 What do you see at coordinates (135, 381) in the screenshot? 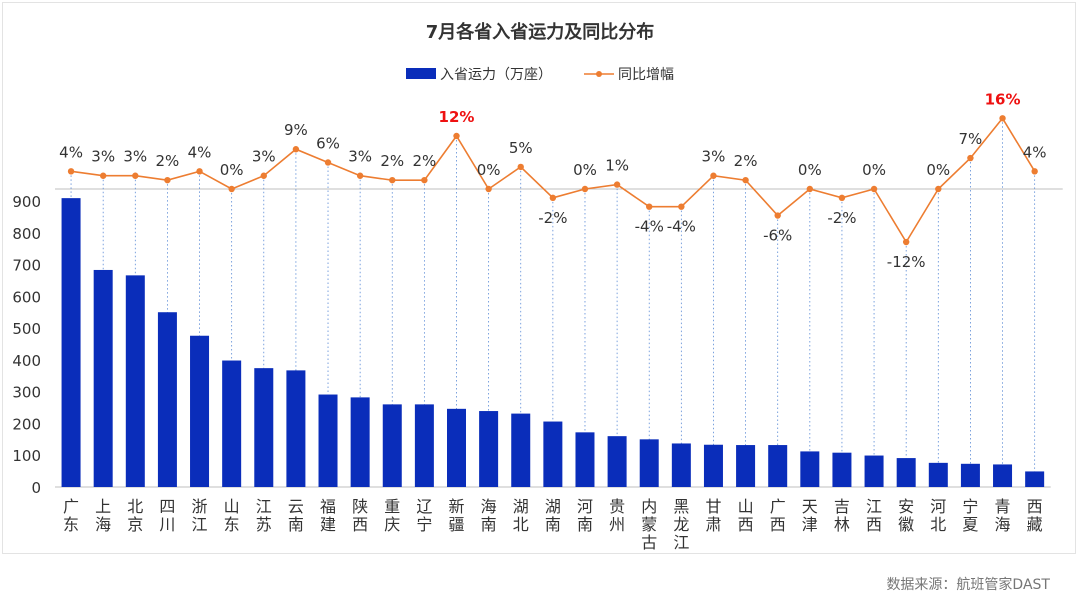
I see `bar-北京` at bounding box center [135, 381].